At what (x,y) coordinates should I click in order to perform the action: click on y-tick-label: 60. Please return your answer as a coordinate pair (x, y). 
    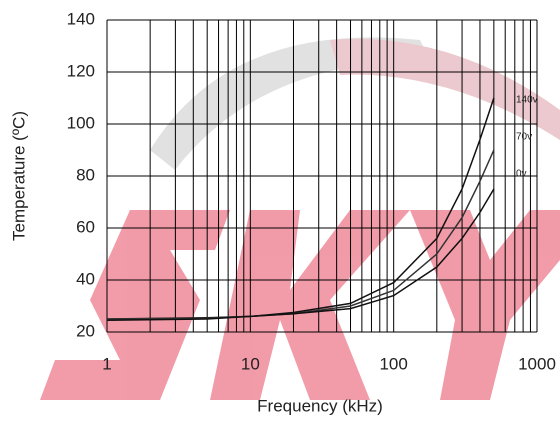
    Looking at the image, I should click on (85, 226).